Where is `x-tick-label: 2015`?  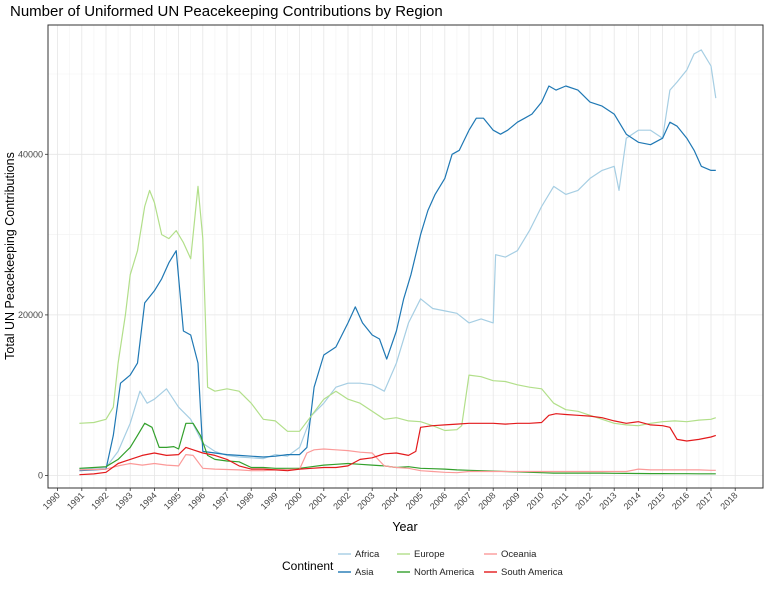
x-tick-label: 2015 is located at coordinates (656, 500).